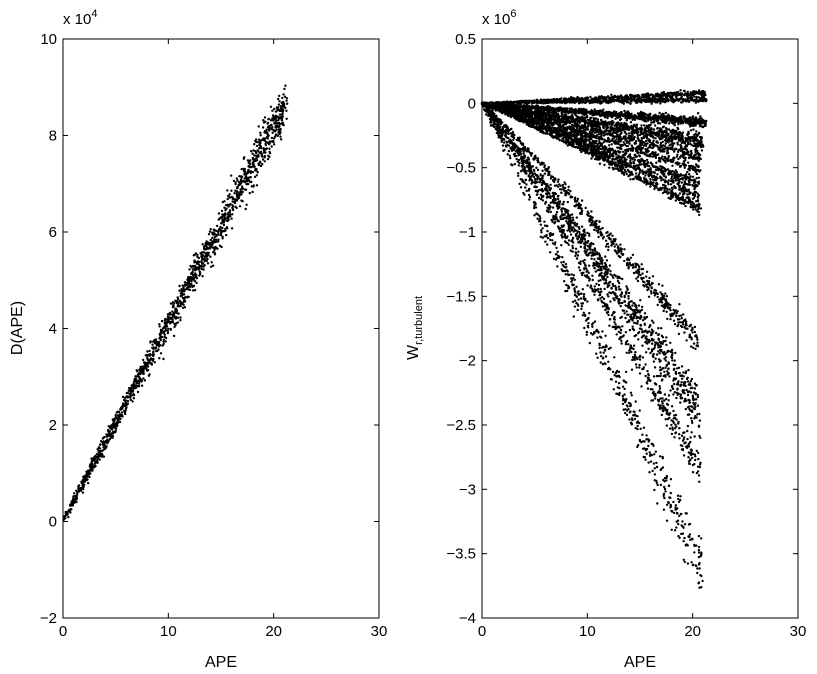 This screenshot has width=817, height=674. What do you see at coordinates (53, 329) in the screenshot?
I see `left-y-tick-label: 4` at bounding box center [53, 329].